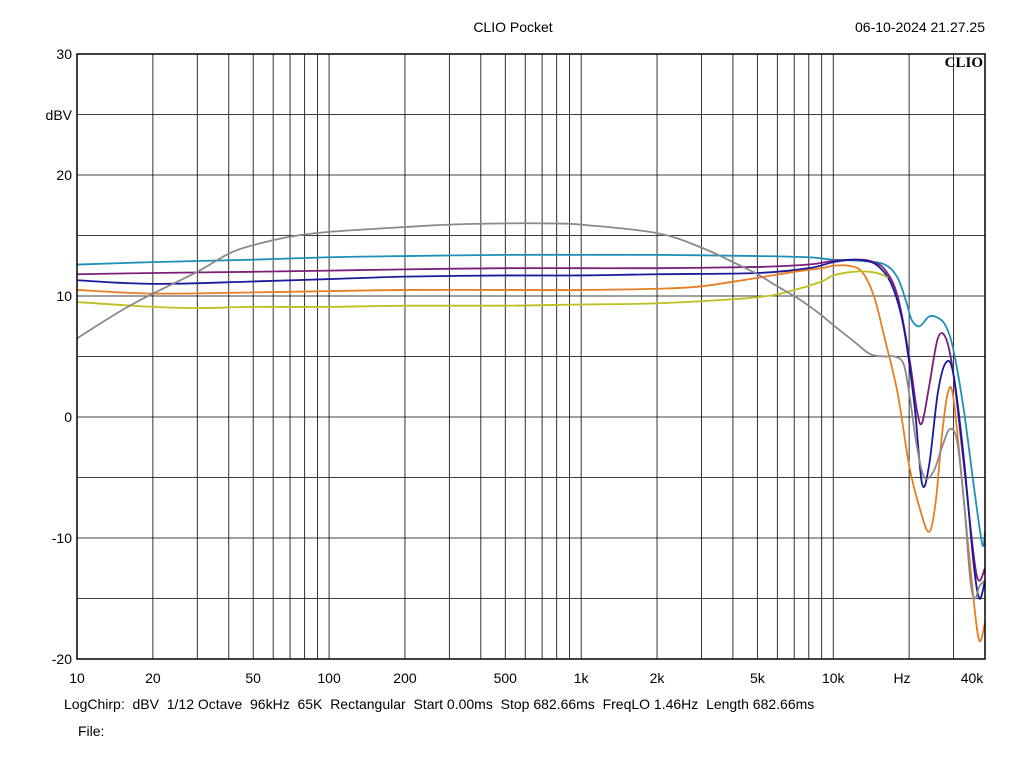 The image size is (1024, 768). I want to click on y-tick-labels: 30 20 10 0 -10 -20, so click(62, 356).